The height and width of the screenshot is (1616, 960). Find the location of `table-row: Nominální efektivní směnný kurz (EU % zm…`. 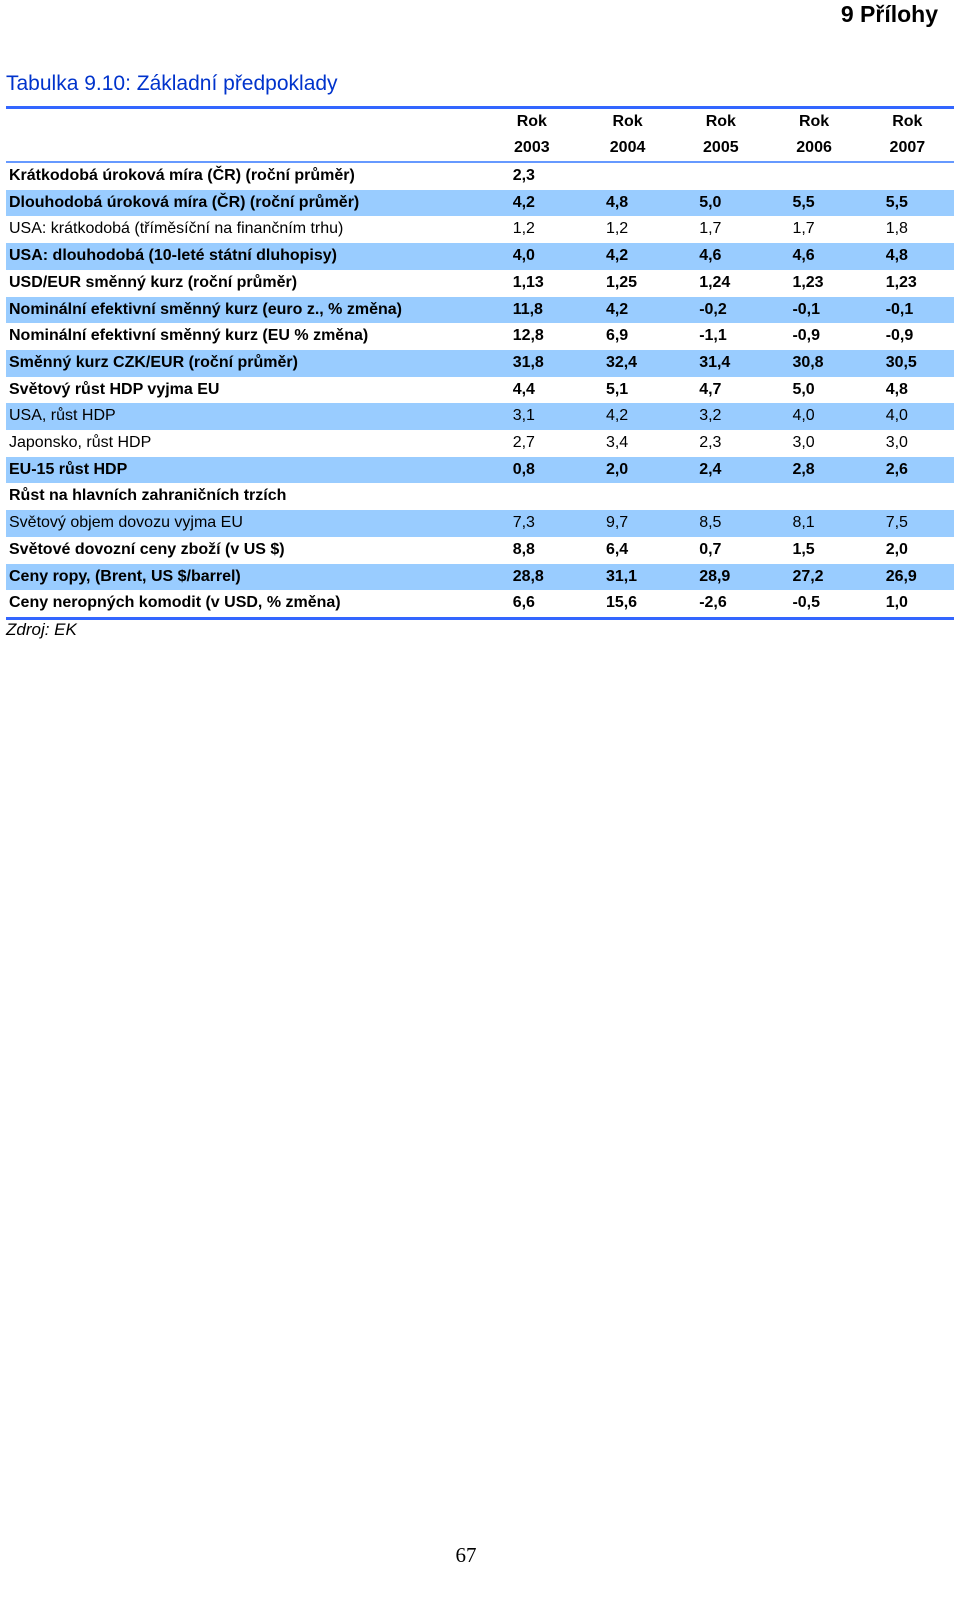

table-row: Nominální efektivní směnný kurz (EU % zm… is located at coordinates (480, 336).